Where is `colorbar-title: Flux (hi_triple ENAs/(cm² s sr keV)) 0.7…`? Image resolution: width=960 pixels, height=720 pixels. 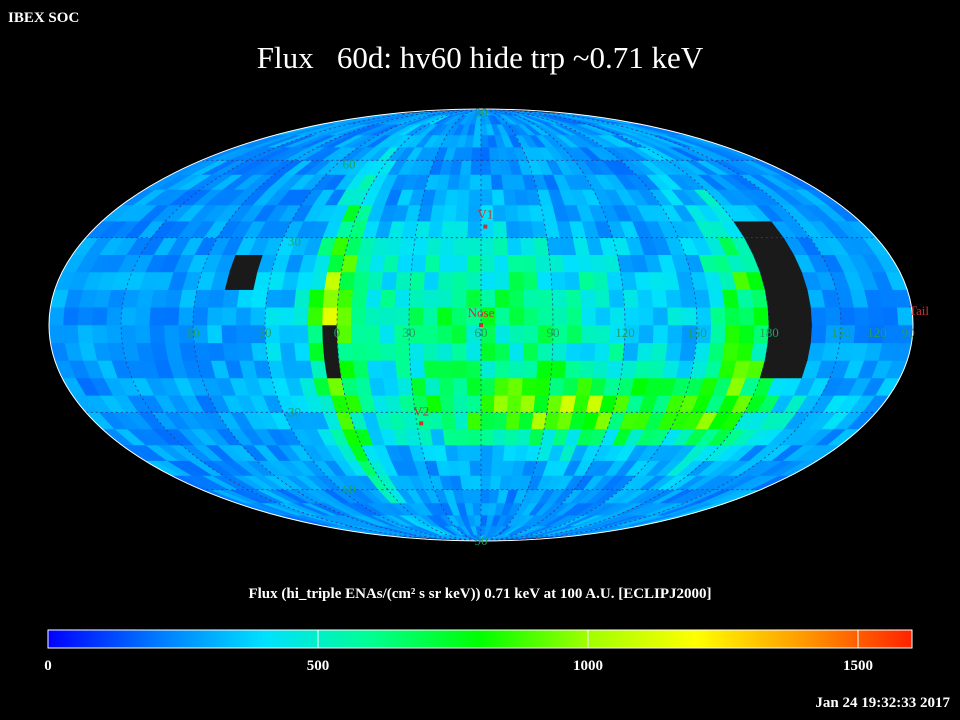
colorbar-title: Flux (hi_triple ENAs/(cm² s sr keV)) 0.7… is located at coordinates (480, 594).